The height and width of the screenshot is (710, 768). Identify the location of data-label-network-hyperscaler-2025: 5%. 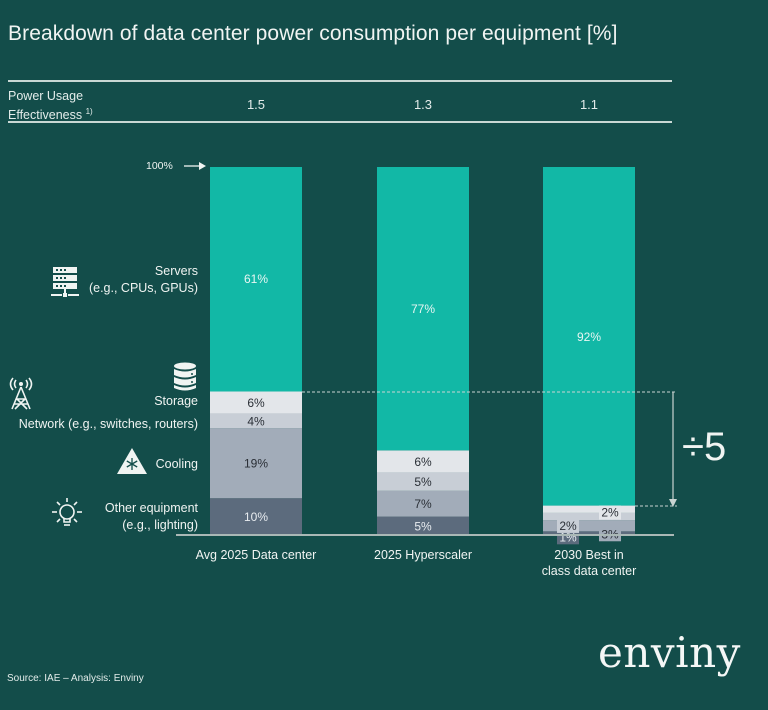
(423, 482).